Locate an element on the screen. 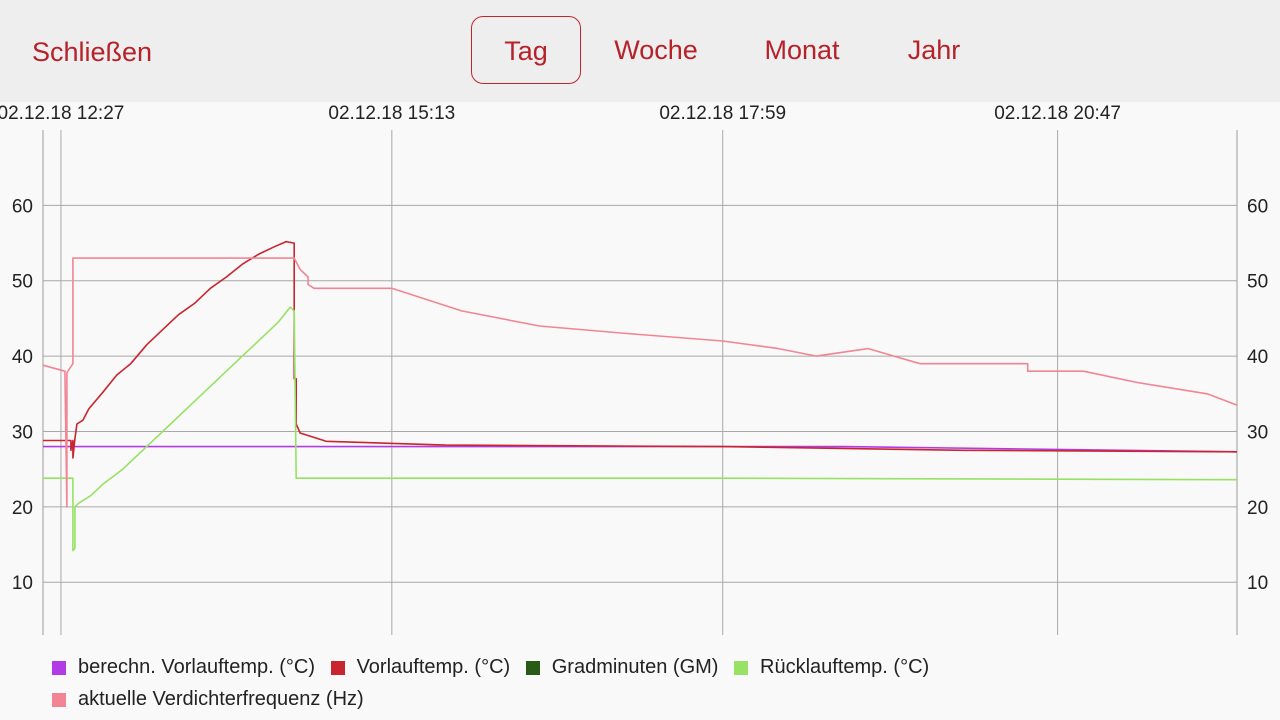 The width and height of the screenshot is (1280, 720). legend-label-vorlauftemp: Vorlauftemp. (°C) is located at coordinates (433, 667).